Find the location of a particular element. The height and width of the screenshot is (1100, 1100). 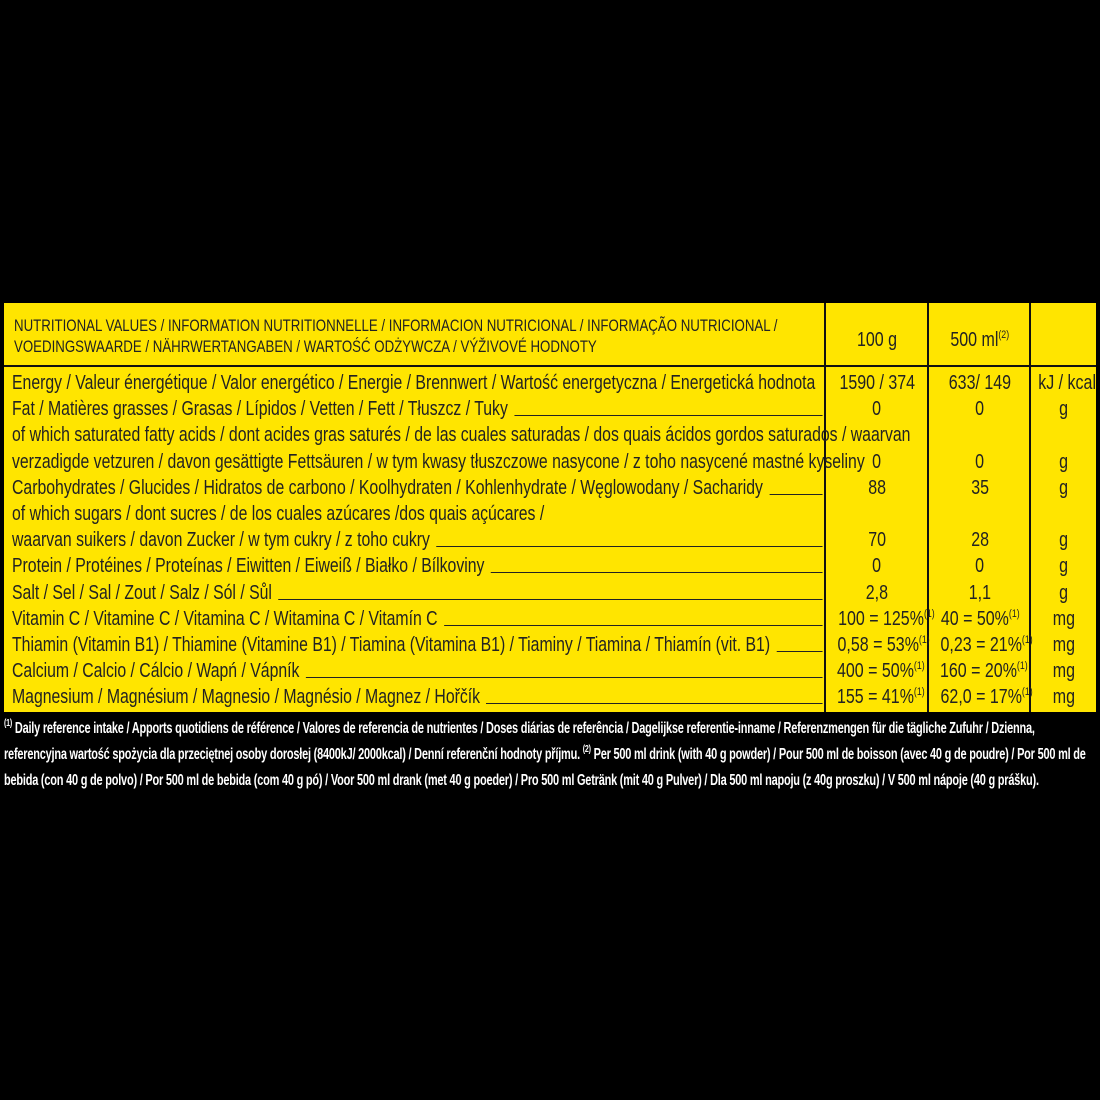

value-100g: 400 = 50%(1) is located at coordinates (877, 671).